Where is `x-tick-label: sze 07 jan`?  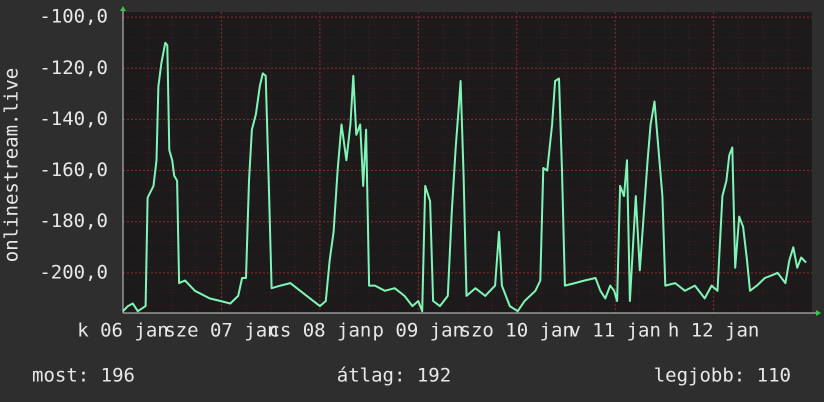 x-tick-label: sze 07 jan is located at coordinates (221, 331).